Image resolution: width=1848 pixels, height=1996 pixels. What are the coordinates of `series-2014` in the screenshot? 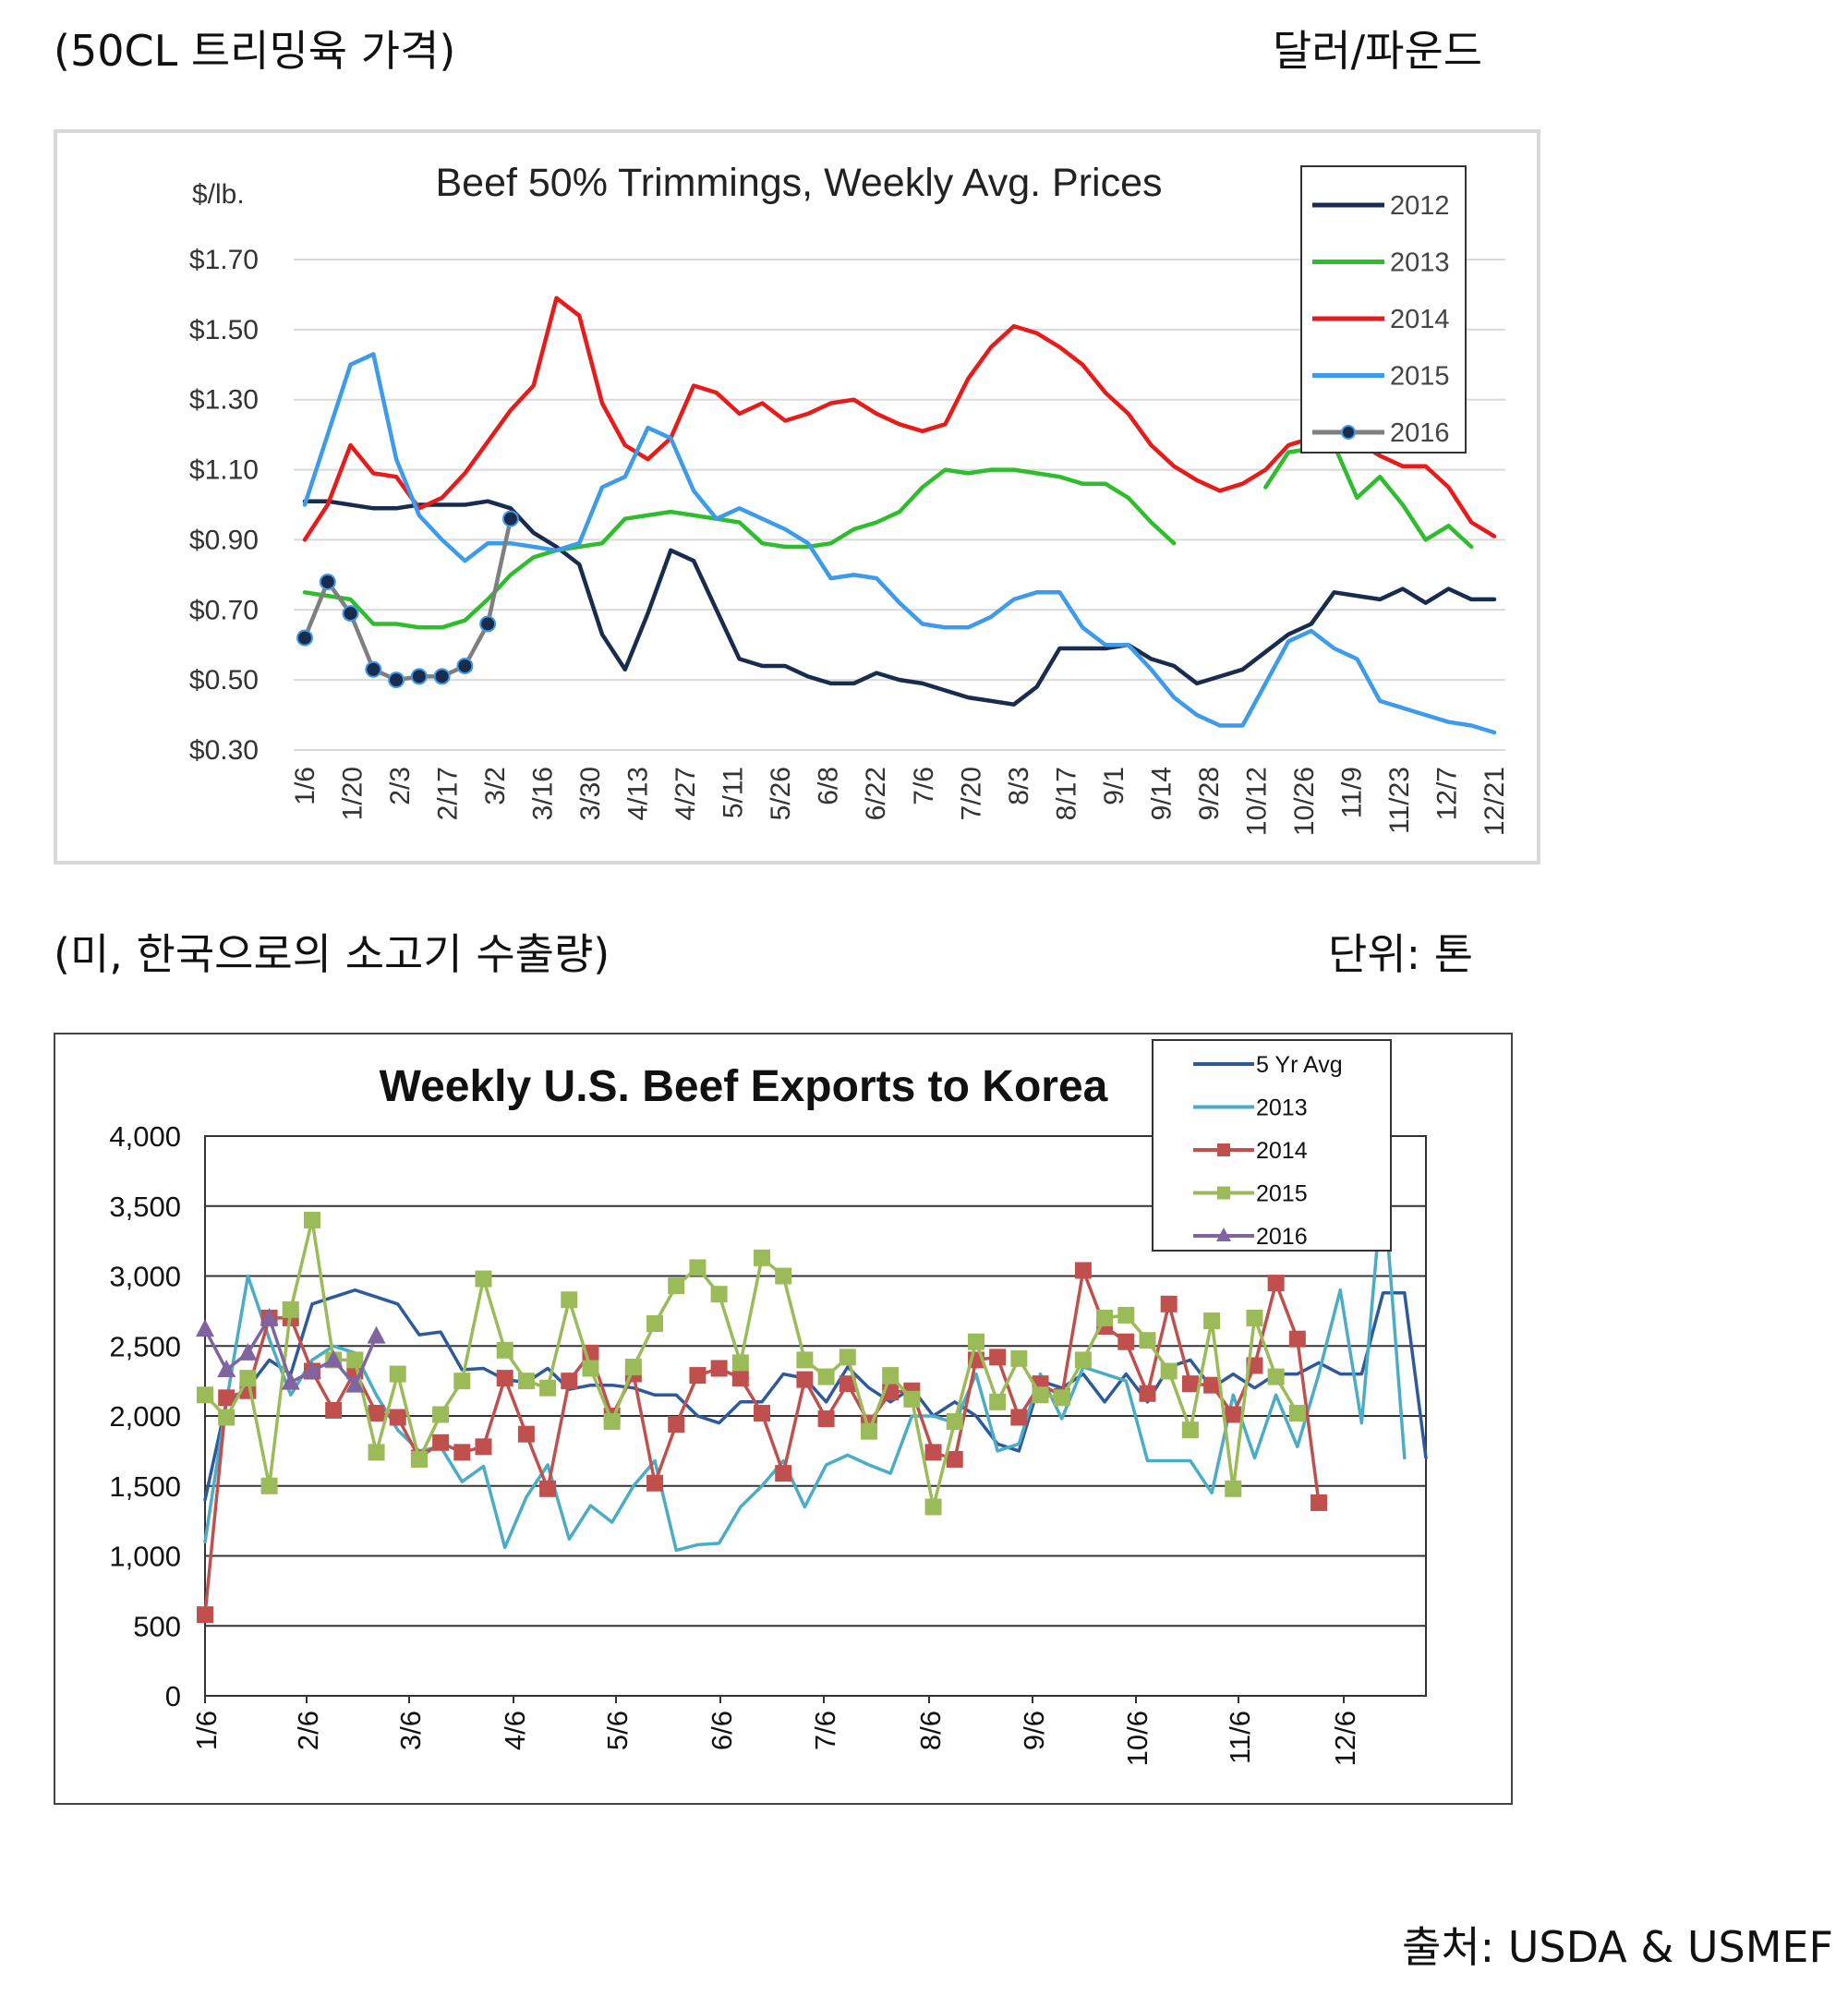 It's located at (763, 1443).